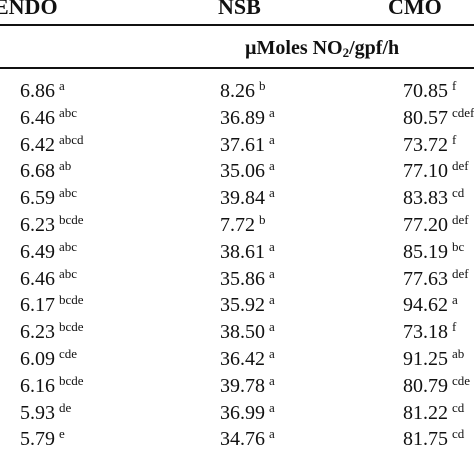 This screenshot has height=474, width=474. Describe the element at coordinates (436, 386) in the screenshot. I see `cell-cmo: 80.79 cde` at that location.